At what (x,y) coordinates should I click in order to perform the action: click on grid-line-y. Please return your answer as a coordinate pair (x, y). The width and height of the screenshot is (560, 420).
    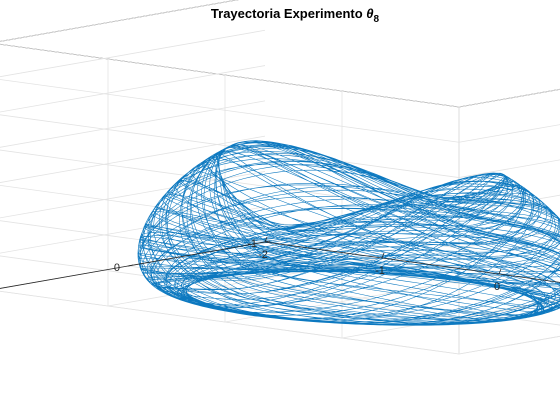
    Looking at the image, I should click on (230, 322).